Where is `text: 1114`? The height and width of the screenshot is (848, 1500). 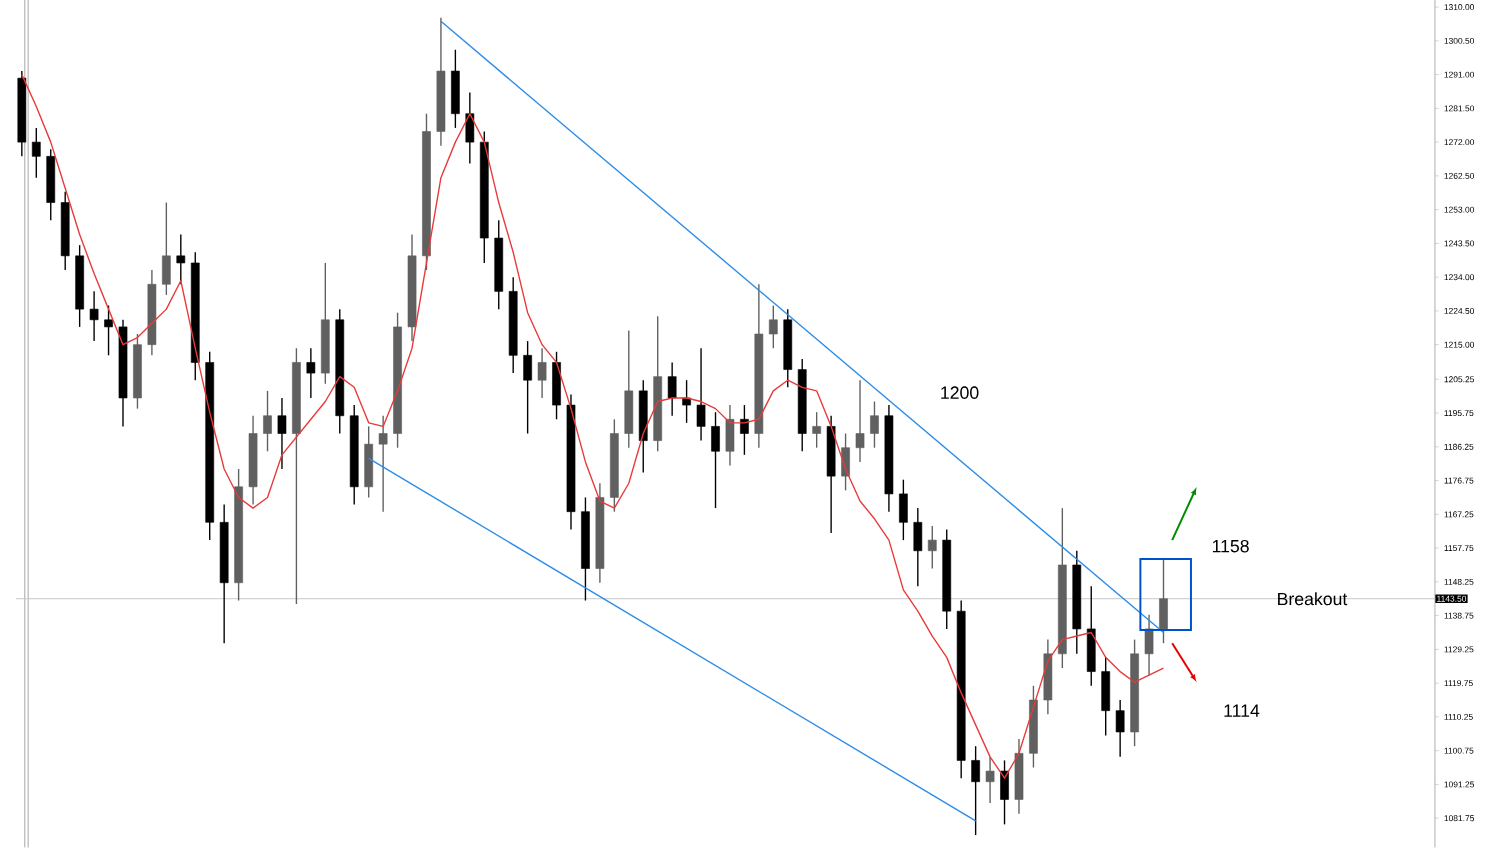
text: 1114 is located at coordinates (1242, 710).